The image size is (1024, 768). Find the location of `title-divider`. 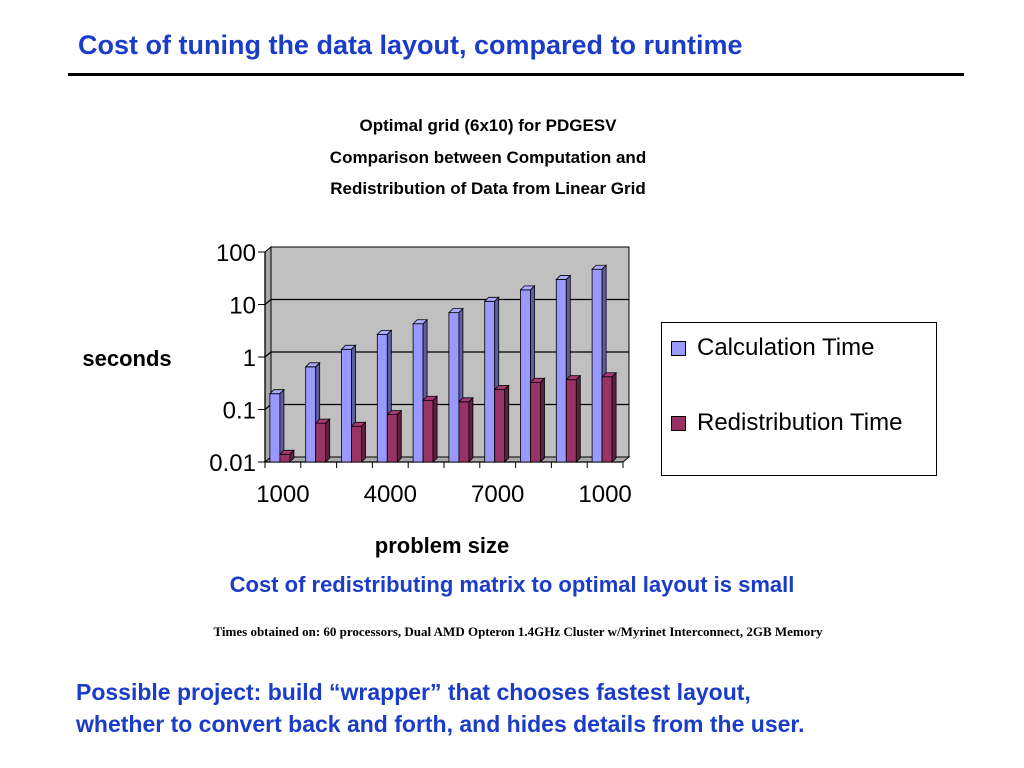

title-divider is located at coordinates (516, 74).